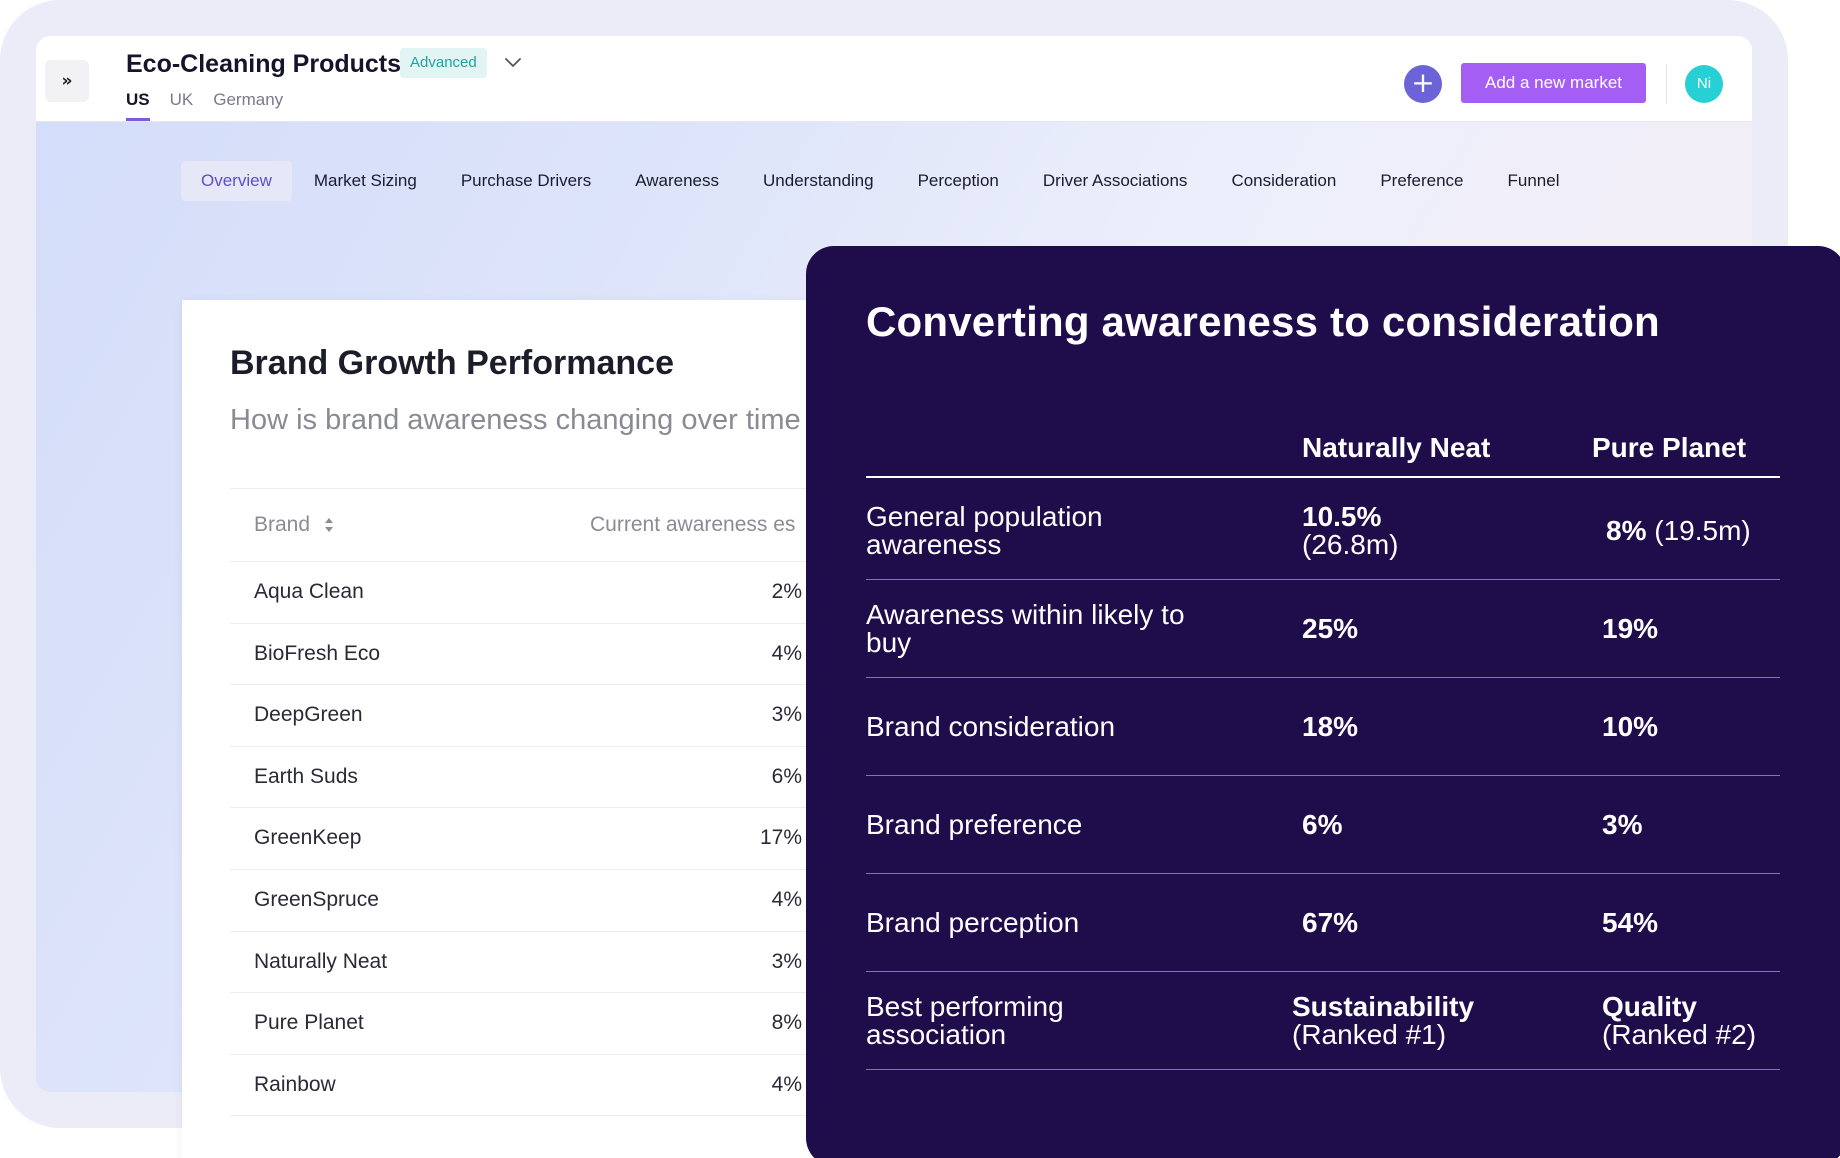  I want to click on metric-label: Awareness within likely to buy, so click(1025, 628).